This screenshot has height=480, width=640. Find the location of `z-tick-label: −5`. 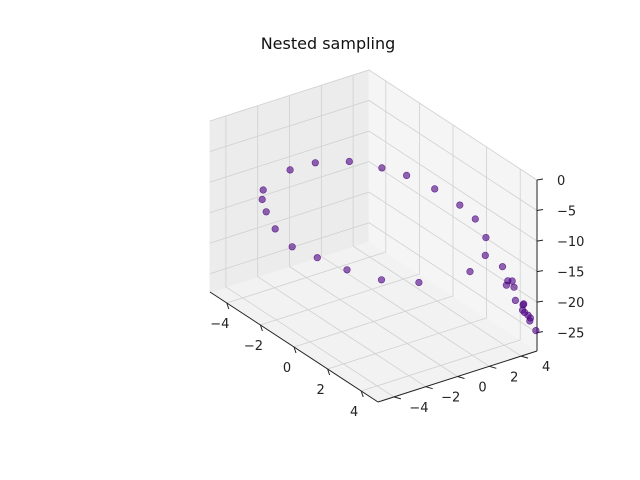

z-tick-label: −5 is located at coordinates (566, 212).